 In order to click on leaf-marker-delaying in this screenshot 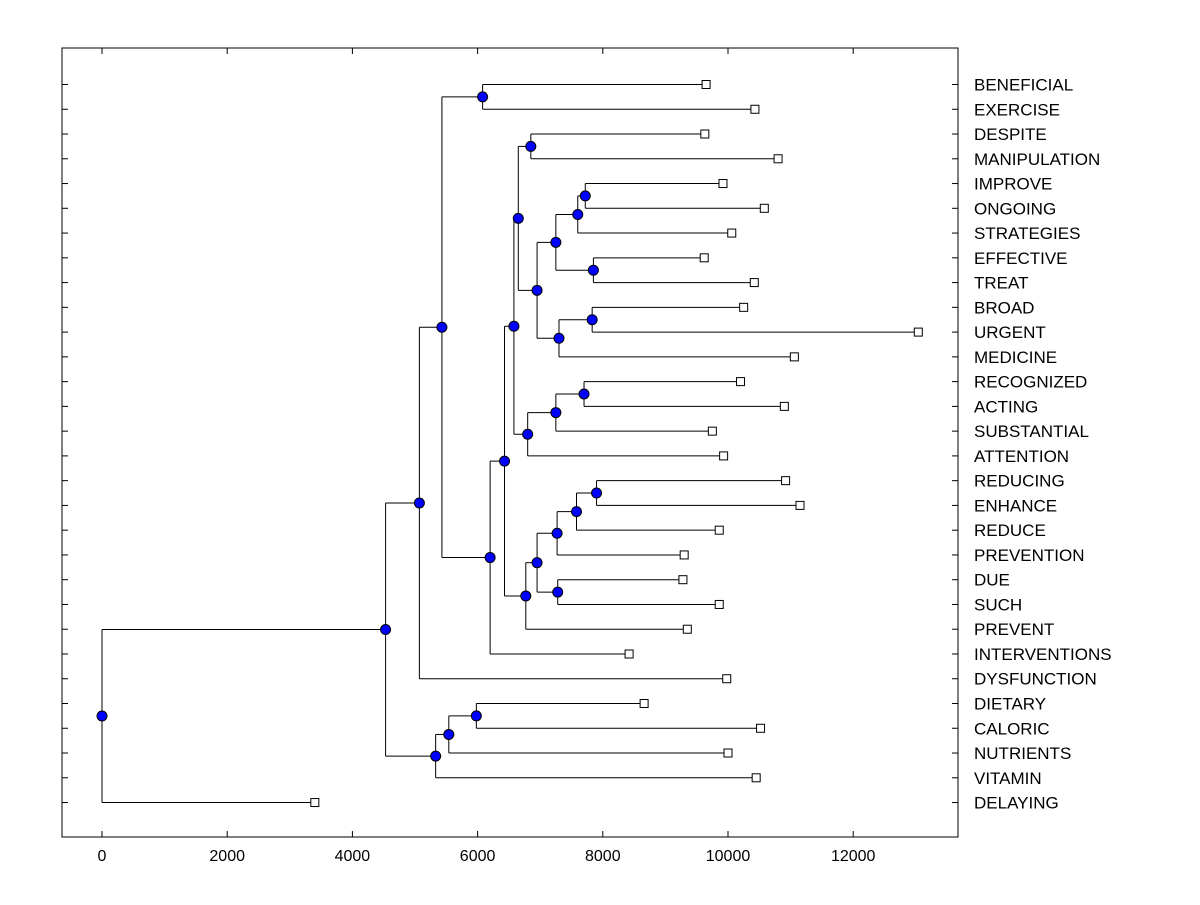, I will do `click(315, 803)`.